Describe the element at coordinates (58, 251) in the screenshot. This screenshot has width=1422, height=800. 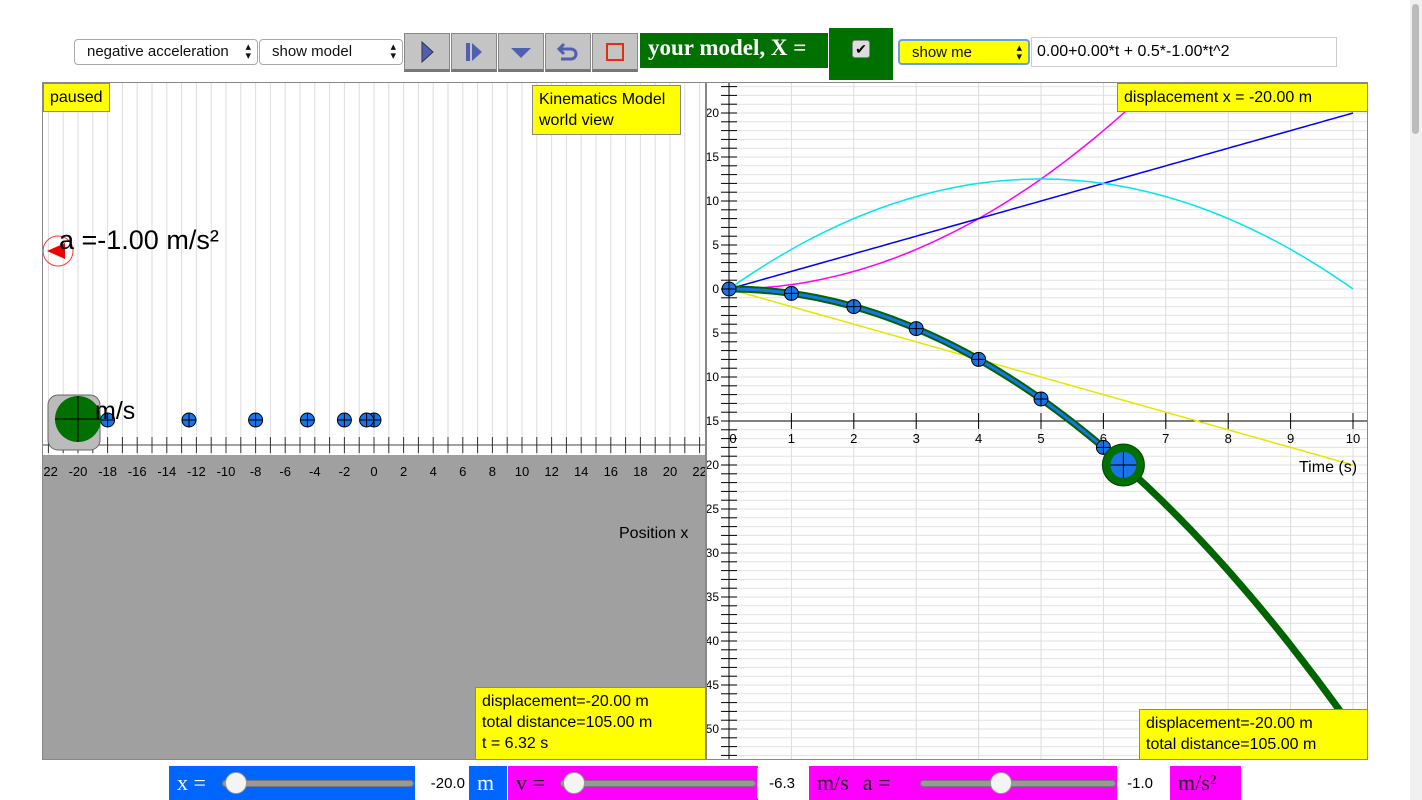
I see `acceleration-vector-icon` at that location.